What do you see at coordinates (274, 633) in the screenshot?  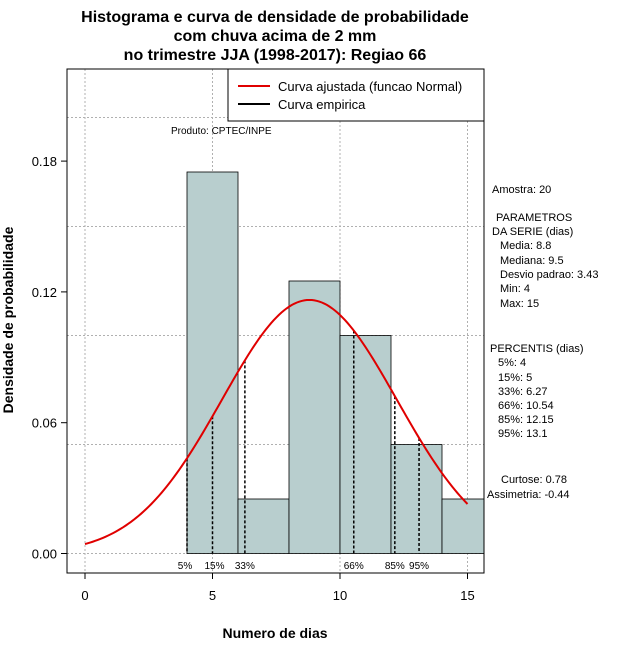 I see `x-axis-label: Numero de dias` at bounding box center [274, 633].